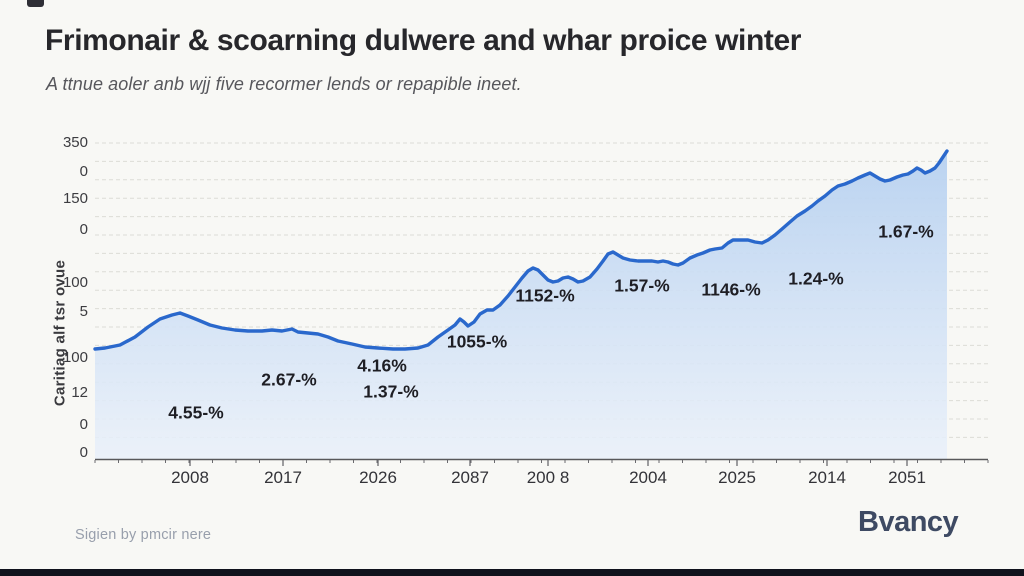 This screenshot has height=576, width=1024. Describe the element at coordinates (75, 142) in the screenshot. I see `y-tick-label: 350` at that location.